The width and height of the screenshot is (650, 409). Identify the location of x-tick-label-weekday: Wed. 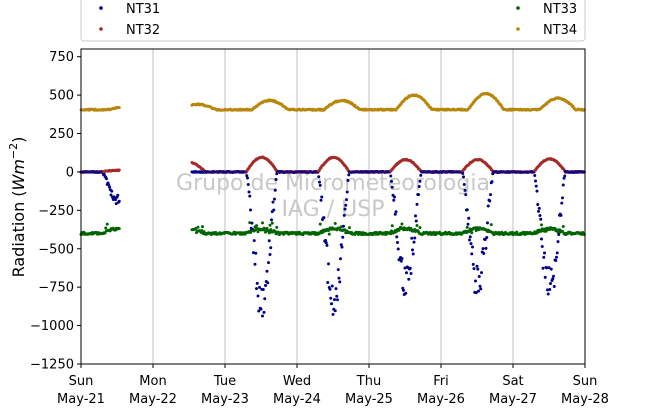
(297, 381).